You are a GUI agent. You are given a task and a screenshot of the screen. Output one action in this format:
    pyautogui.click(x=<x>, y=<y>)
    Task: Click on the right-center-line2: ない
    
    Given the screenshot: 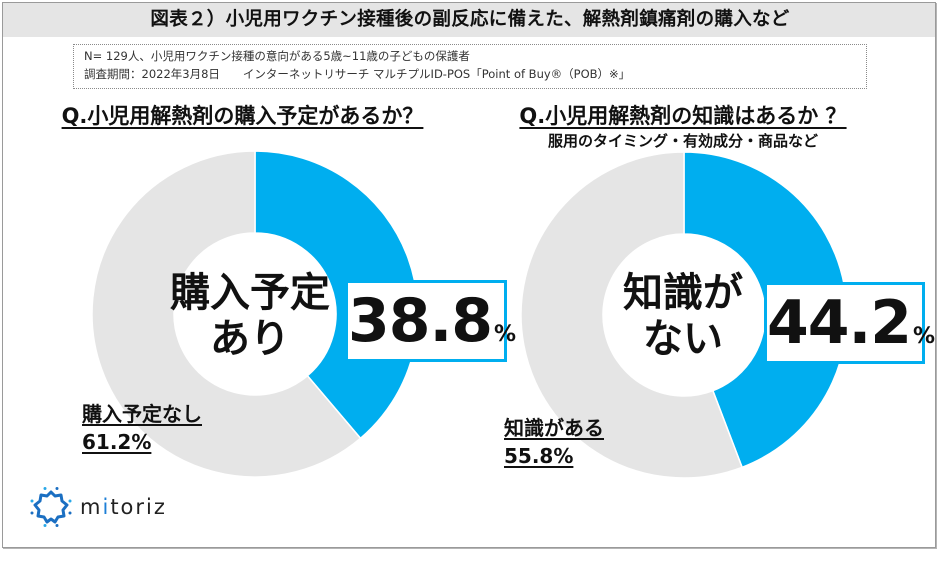 What is the action you would take?
    pyautogui.click(x=683, y=339)
    